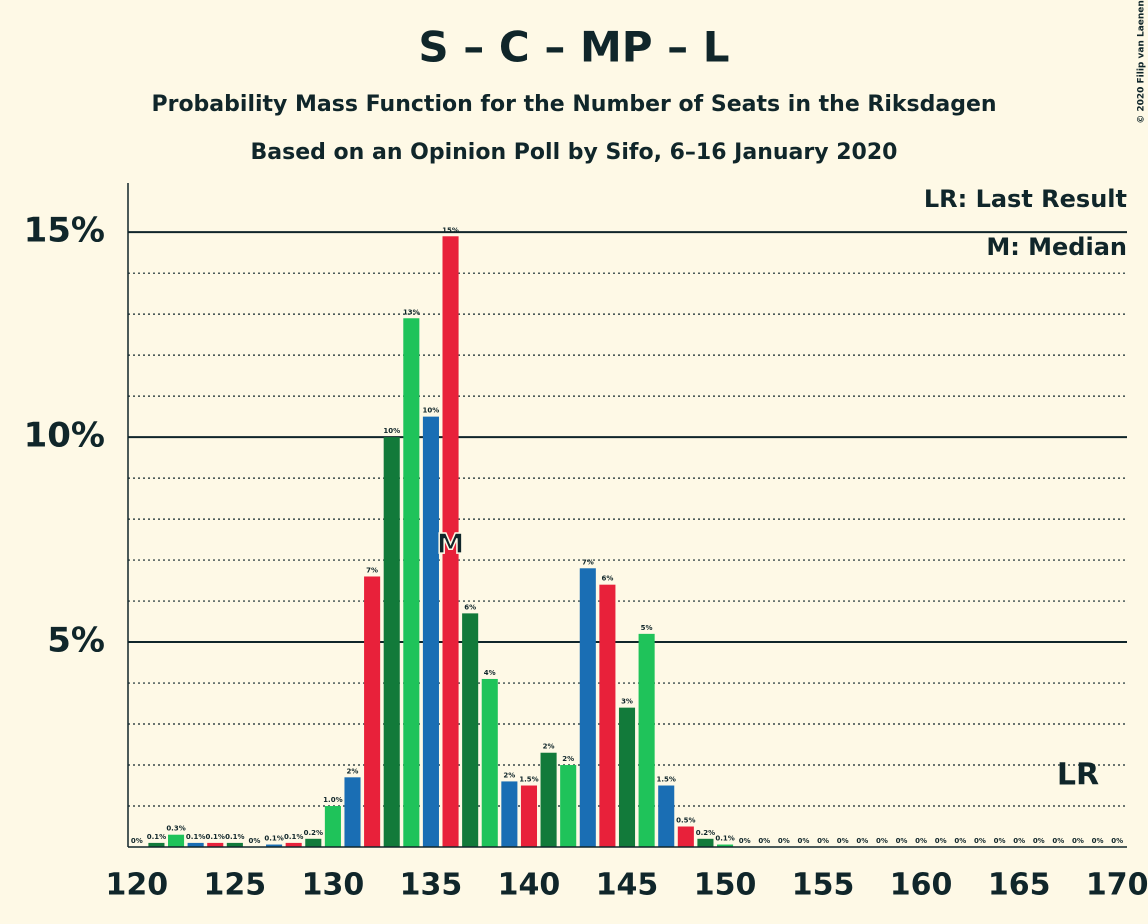  I want to click on value-label: 0.5%, so click(685, 821).